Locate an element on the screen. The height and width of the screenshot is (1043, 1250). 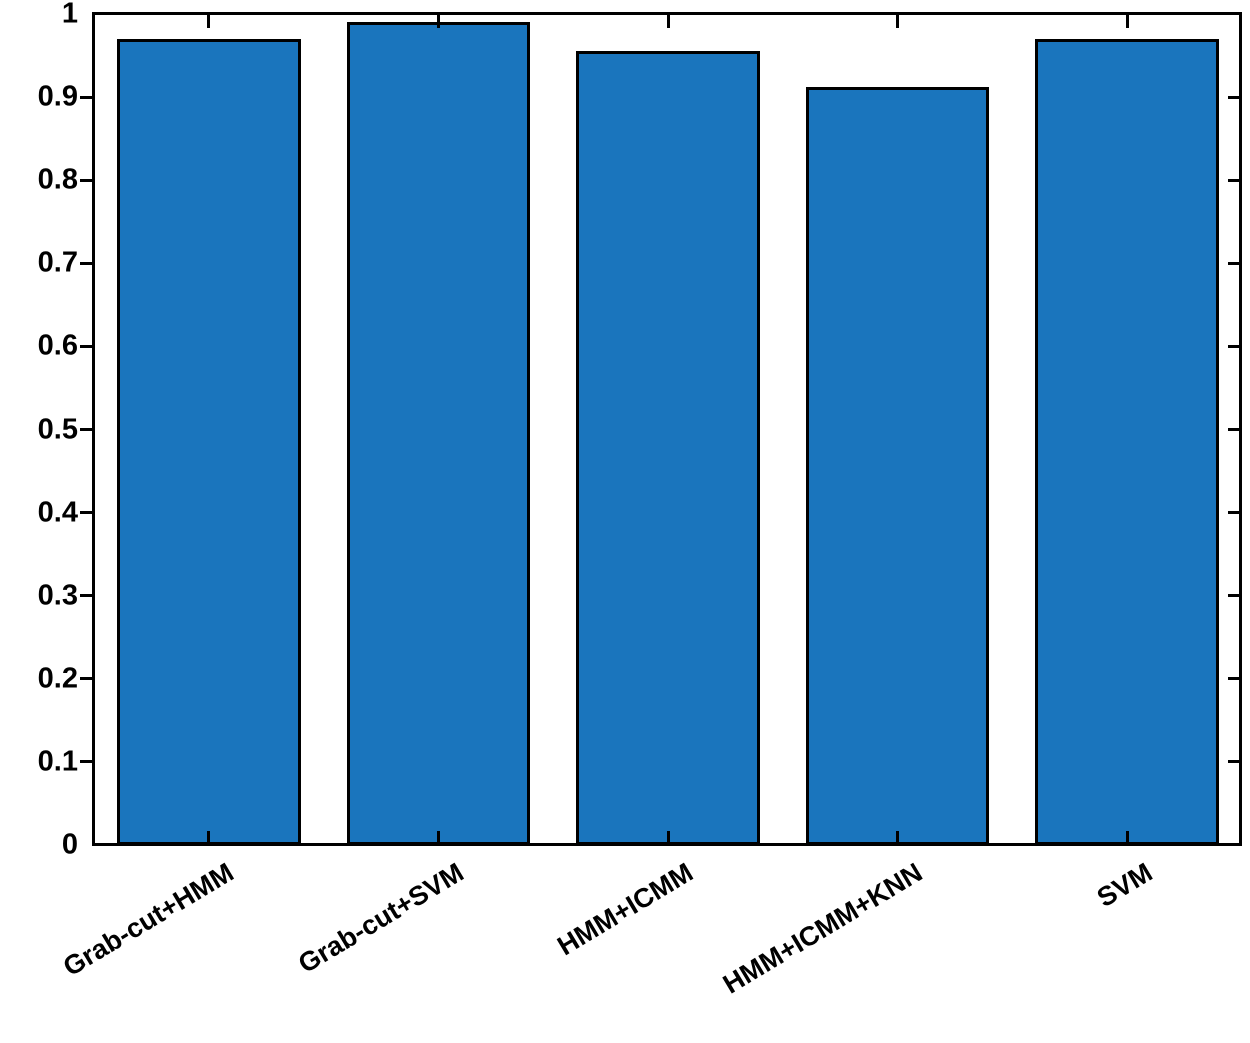
y-tick-label: 0.1 is located at coordinates (57, 761).